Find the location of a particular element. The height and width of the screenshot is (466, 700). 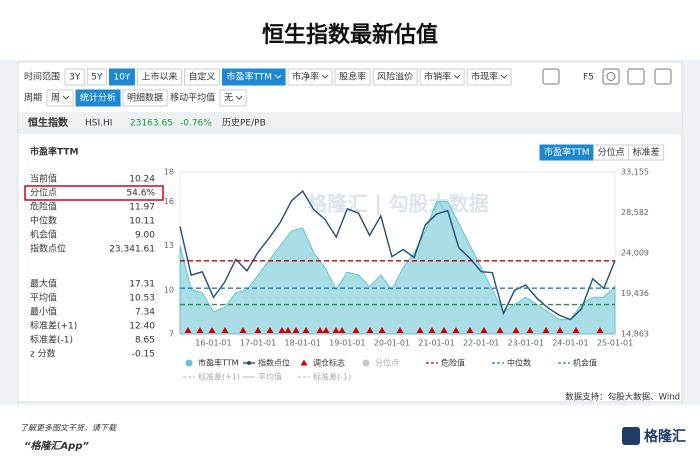

tab-text: 分位点 is located at coordinates (611, 152).